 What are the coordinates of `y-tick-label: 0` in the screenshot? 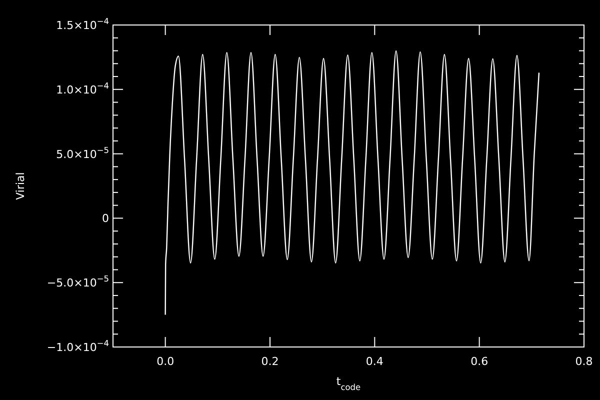 It's located at (105, 219).